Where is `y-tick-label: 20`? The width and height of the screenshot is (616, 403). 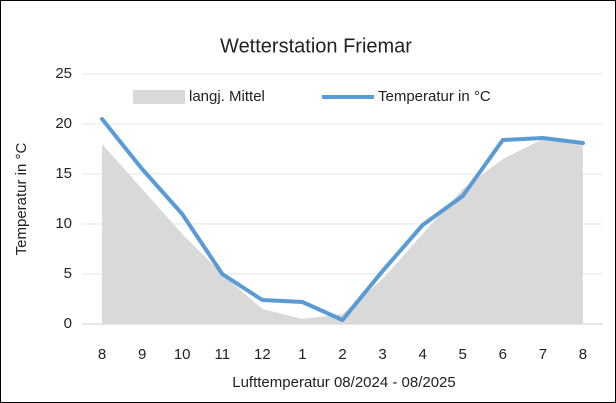 y-tick-label: 20 is located at coordinates (63, 123).